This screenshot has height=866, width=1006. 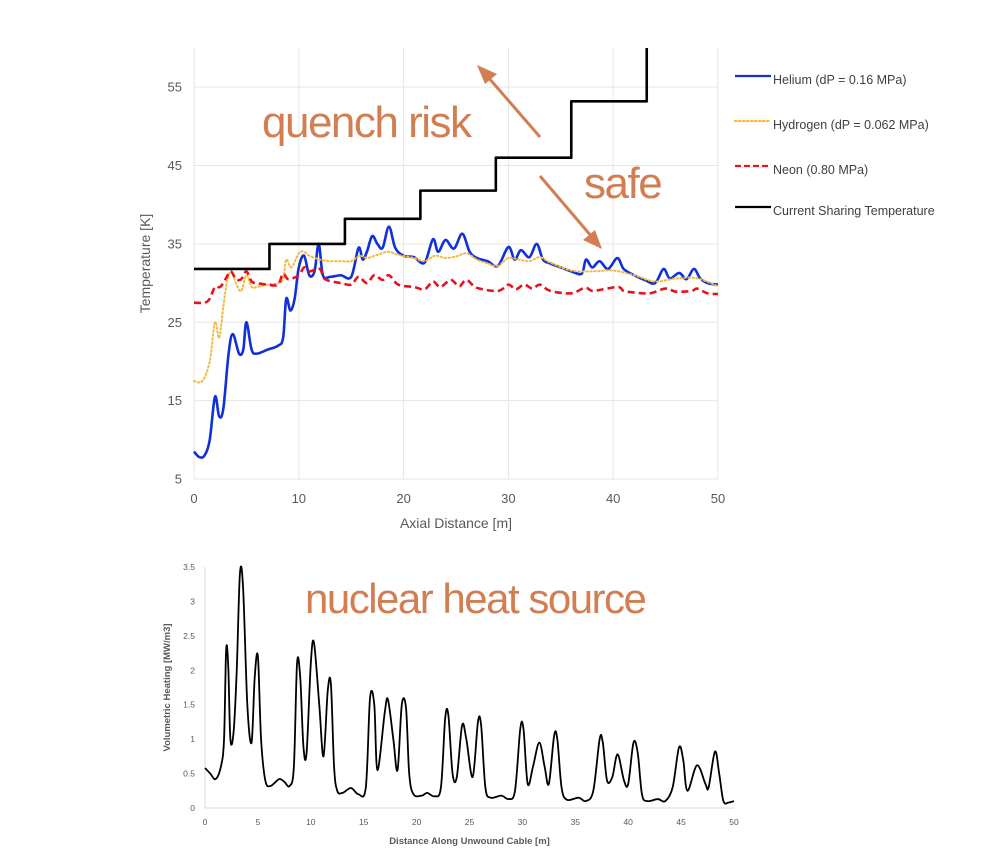 What do you see at coordinates (820, 170) in the screenshot?
I see `legend-label: Neon (0.80 MPa)` at bounding box center [820, 170].